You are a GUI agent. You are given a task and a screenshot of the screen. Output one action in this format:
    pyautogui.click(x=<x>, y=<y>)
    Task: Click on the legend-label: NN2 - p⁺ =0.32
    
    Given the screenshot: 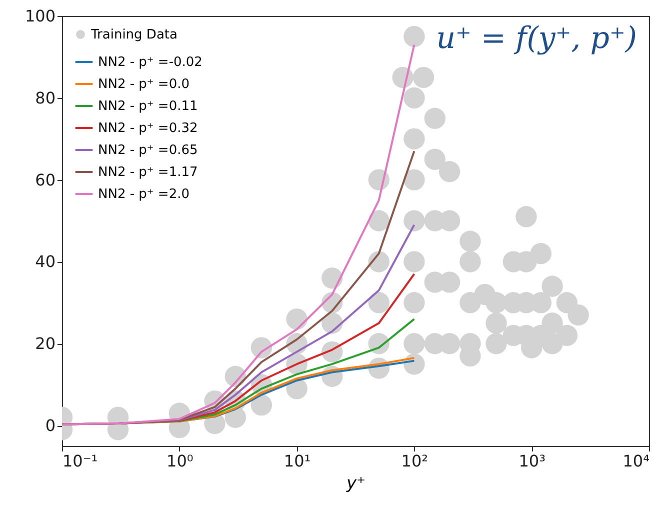 What is the action you would take?
    pyautogui.click(x=148, y=128)
    